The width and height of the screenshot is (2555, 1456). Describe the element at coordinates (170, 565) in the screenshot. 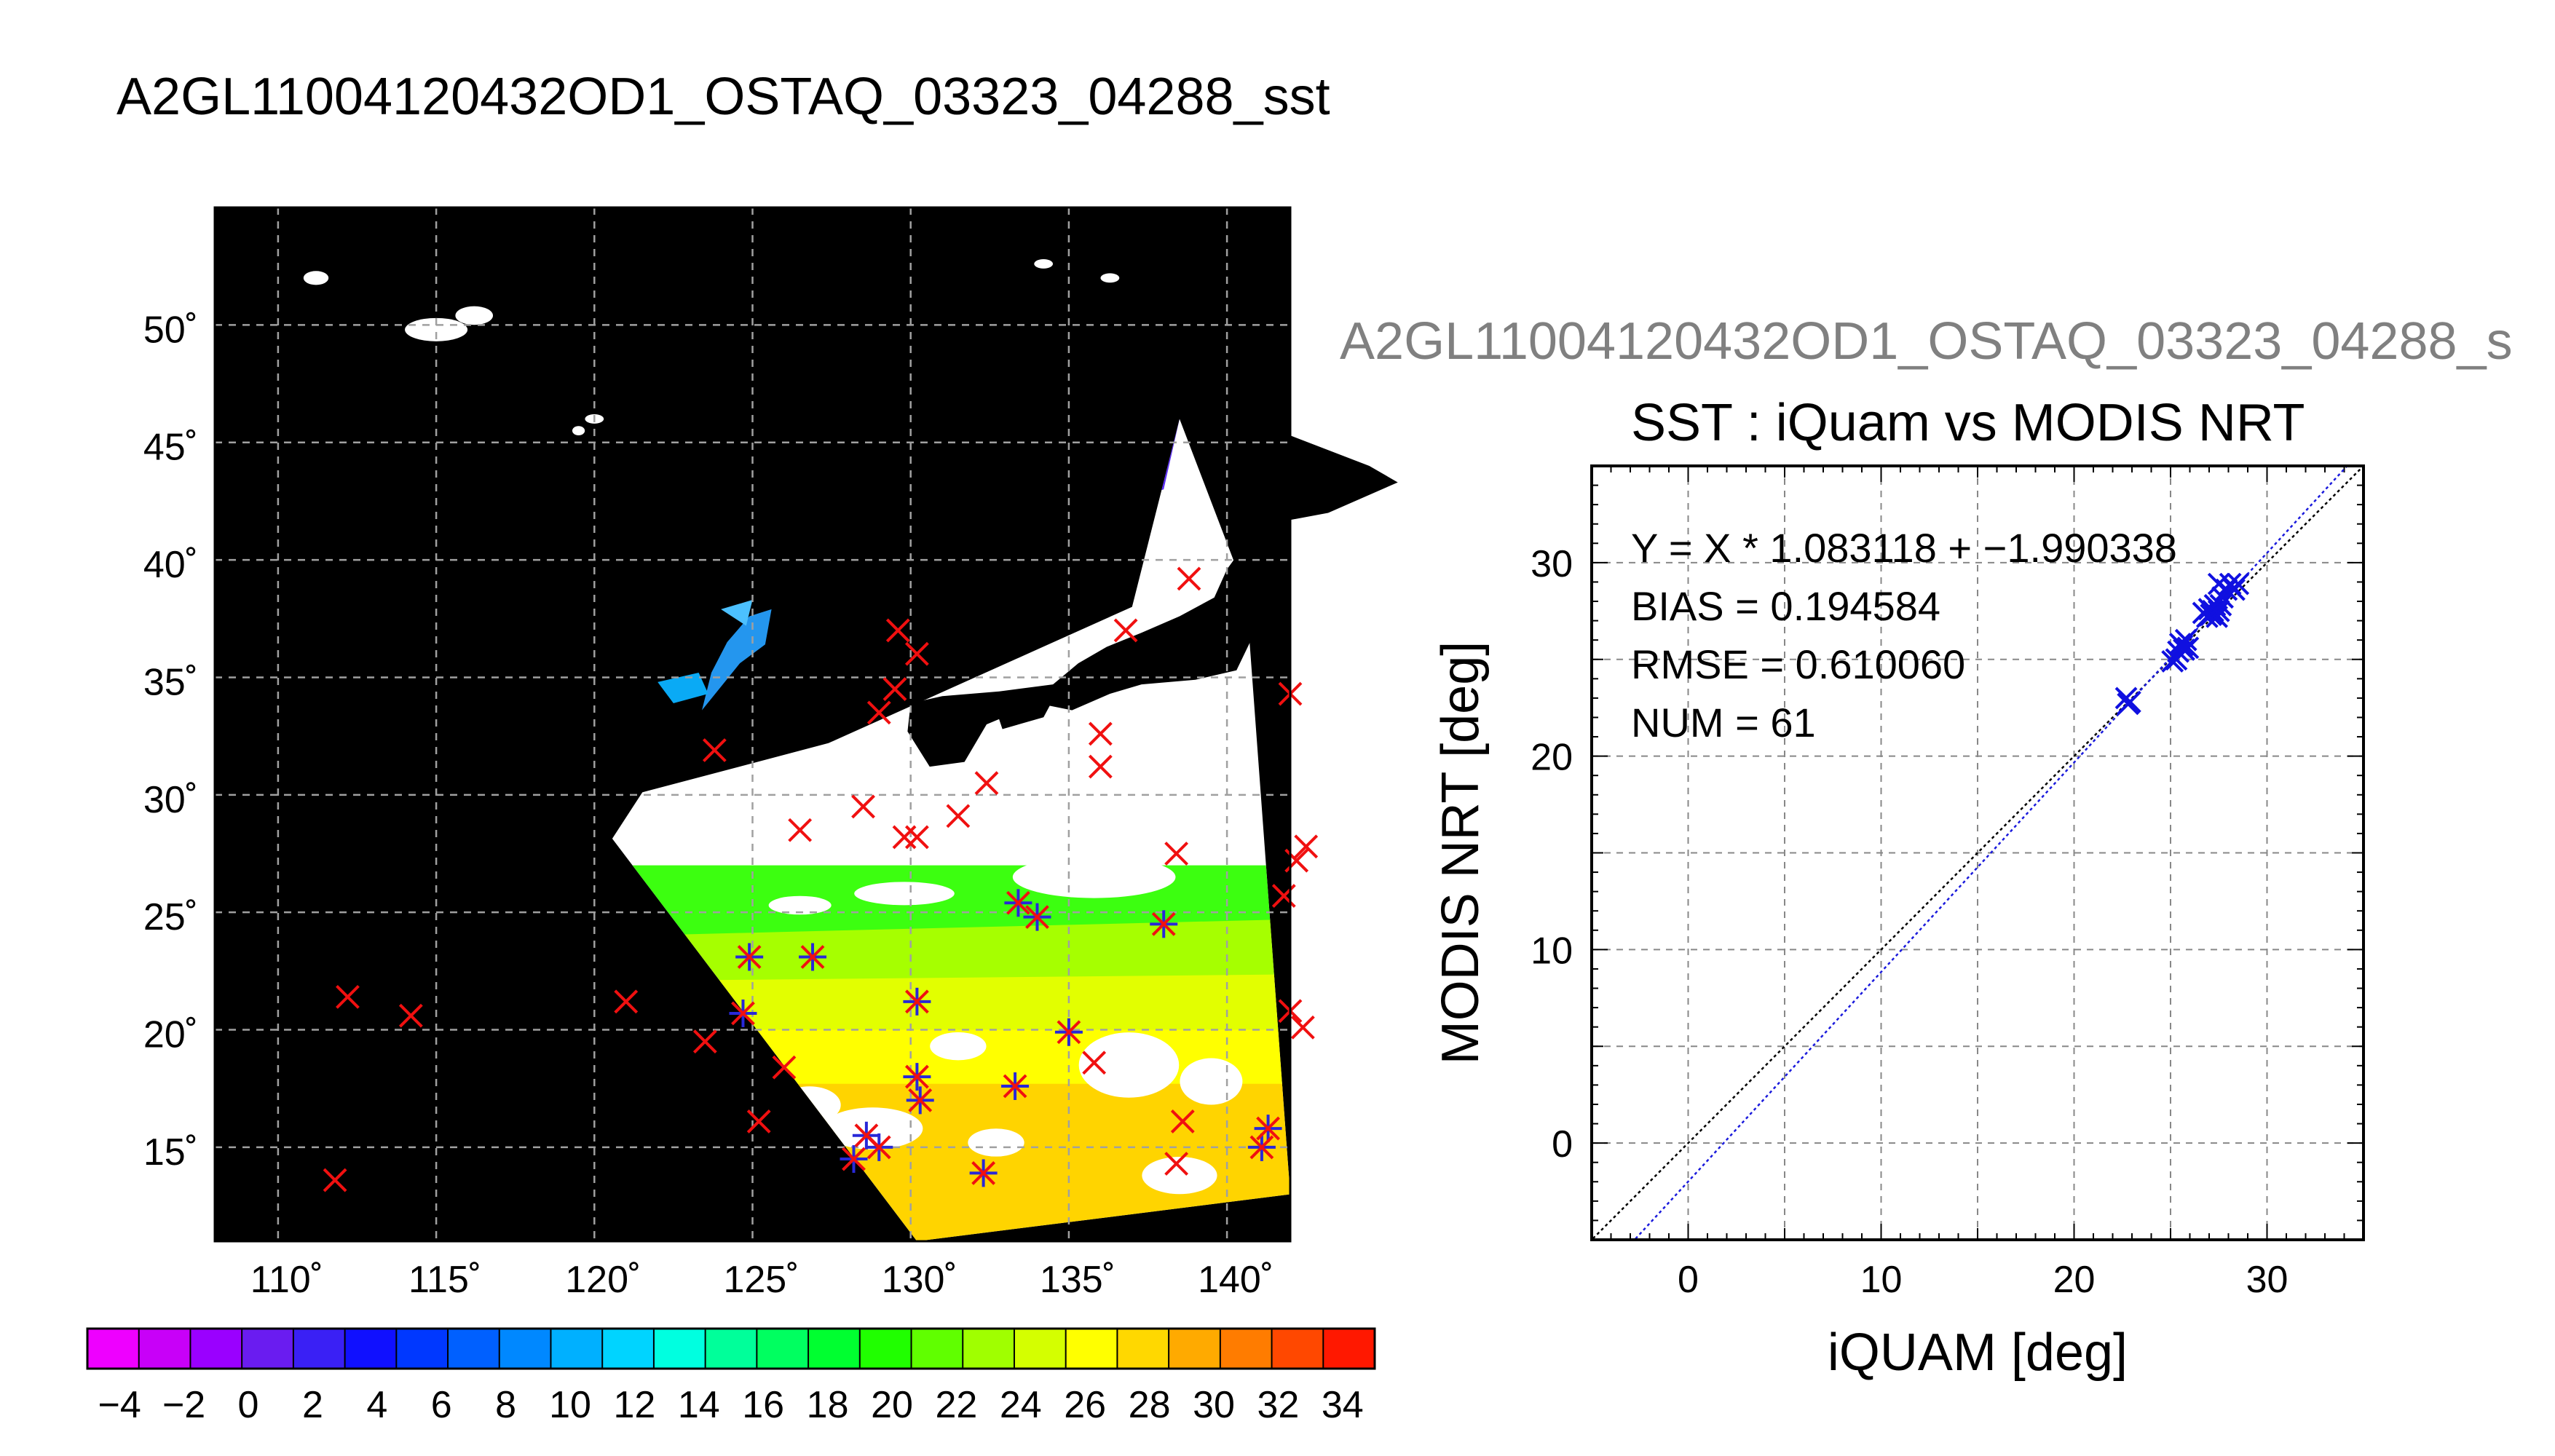

I see `lat-tick-label: 40˚` at that location.